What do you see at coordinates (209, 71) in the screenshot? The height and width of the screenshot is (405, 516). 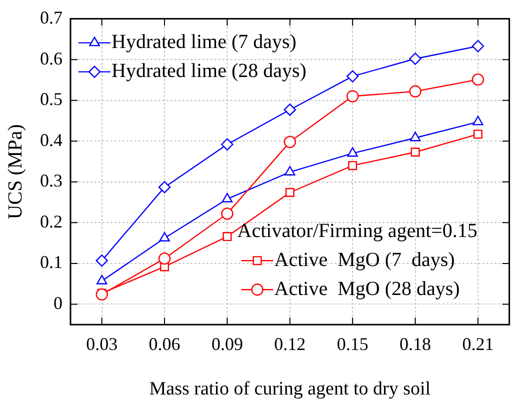 I see `legend-label: Hydrated lime (28 days)` at bounding box center [209, 71].